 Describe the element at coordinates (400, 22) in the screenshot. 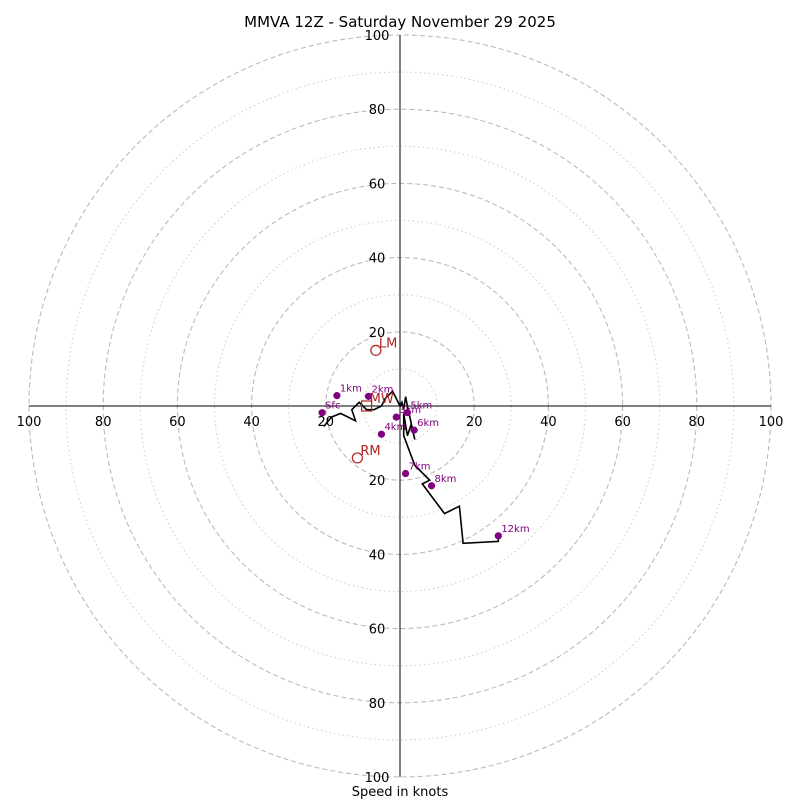

I see `chart-title: MMVA 12Z - Saturday November 29 2025` at that location.